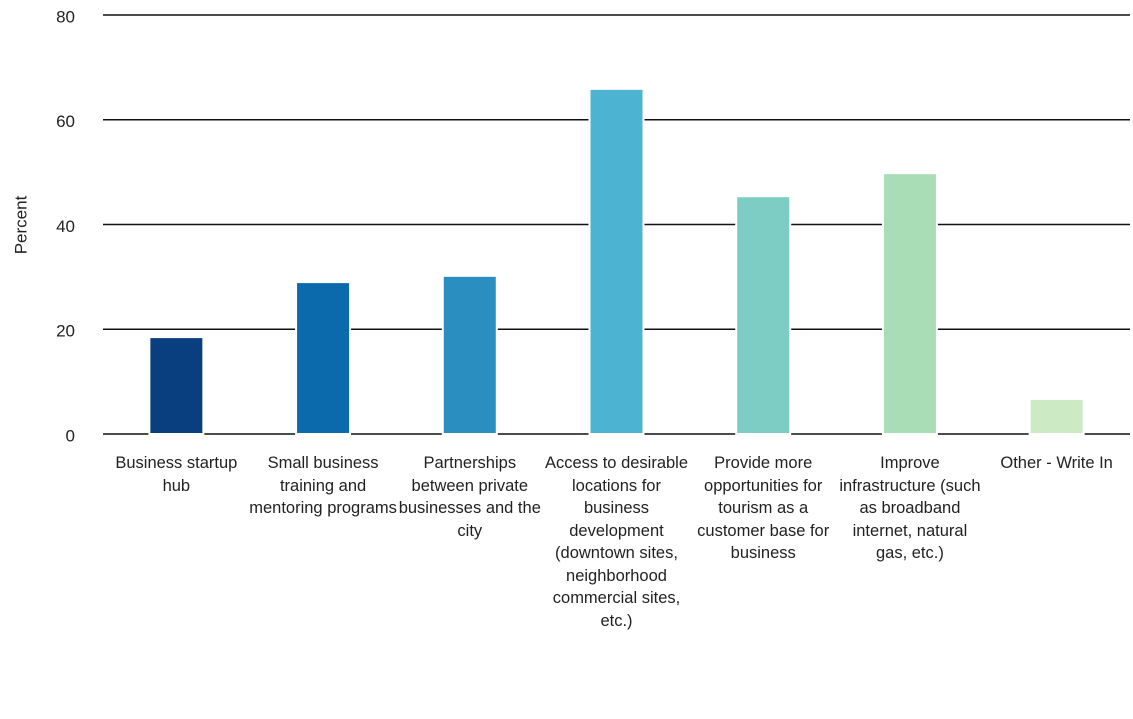 The image size is (1133, 719). I want to click on y-tick-label: 40, so click(65, 226).